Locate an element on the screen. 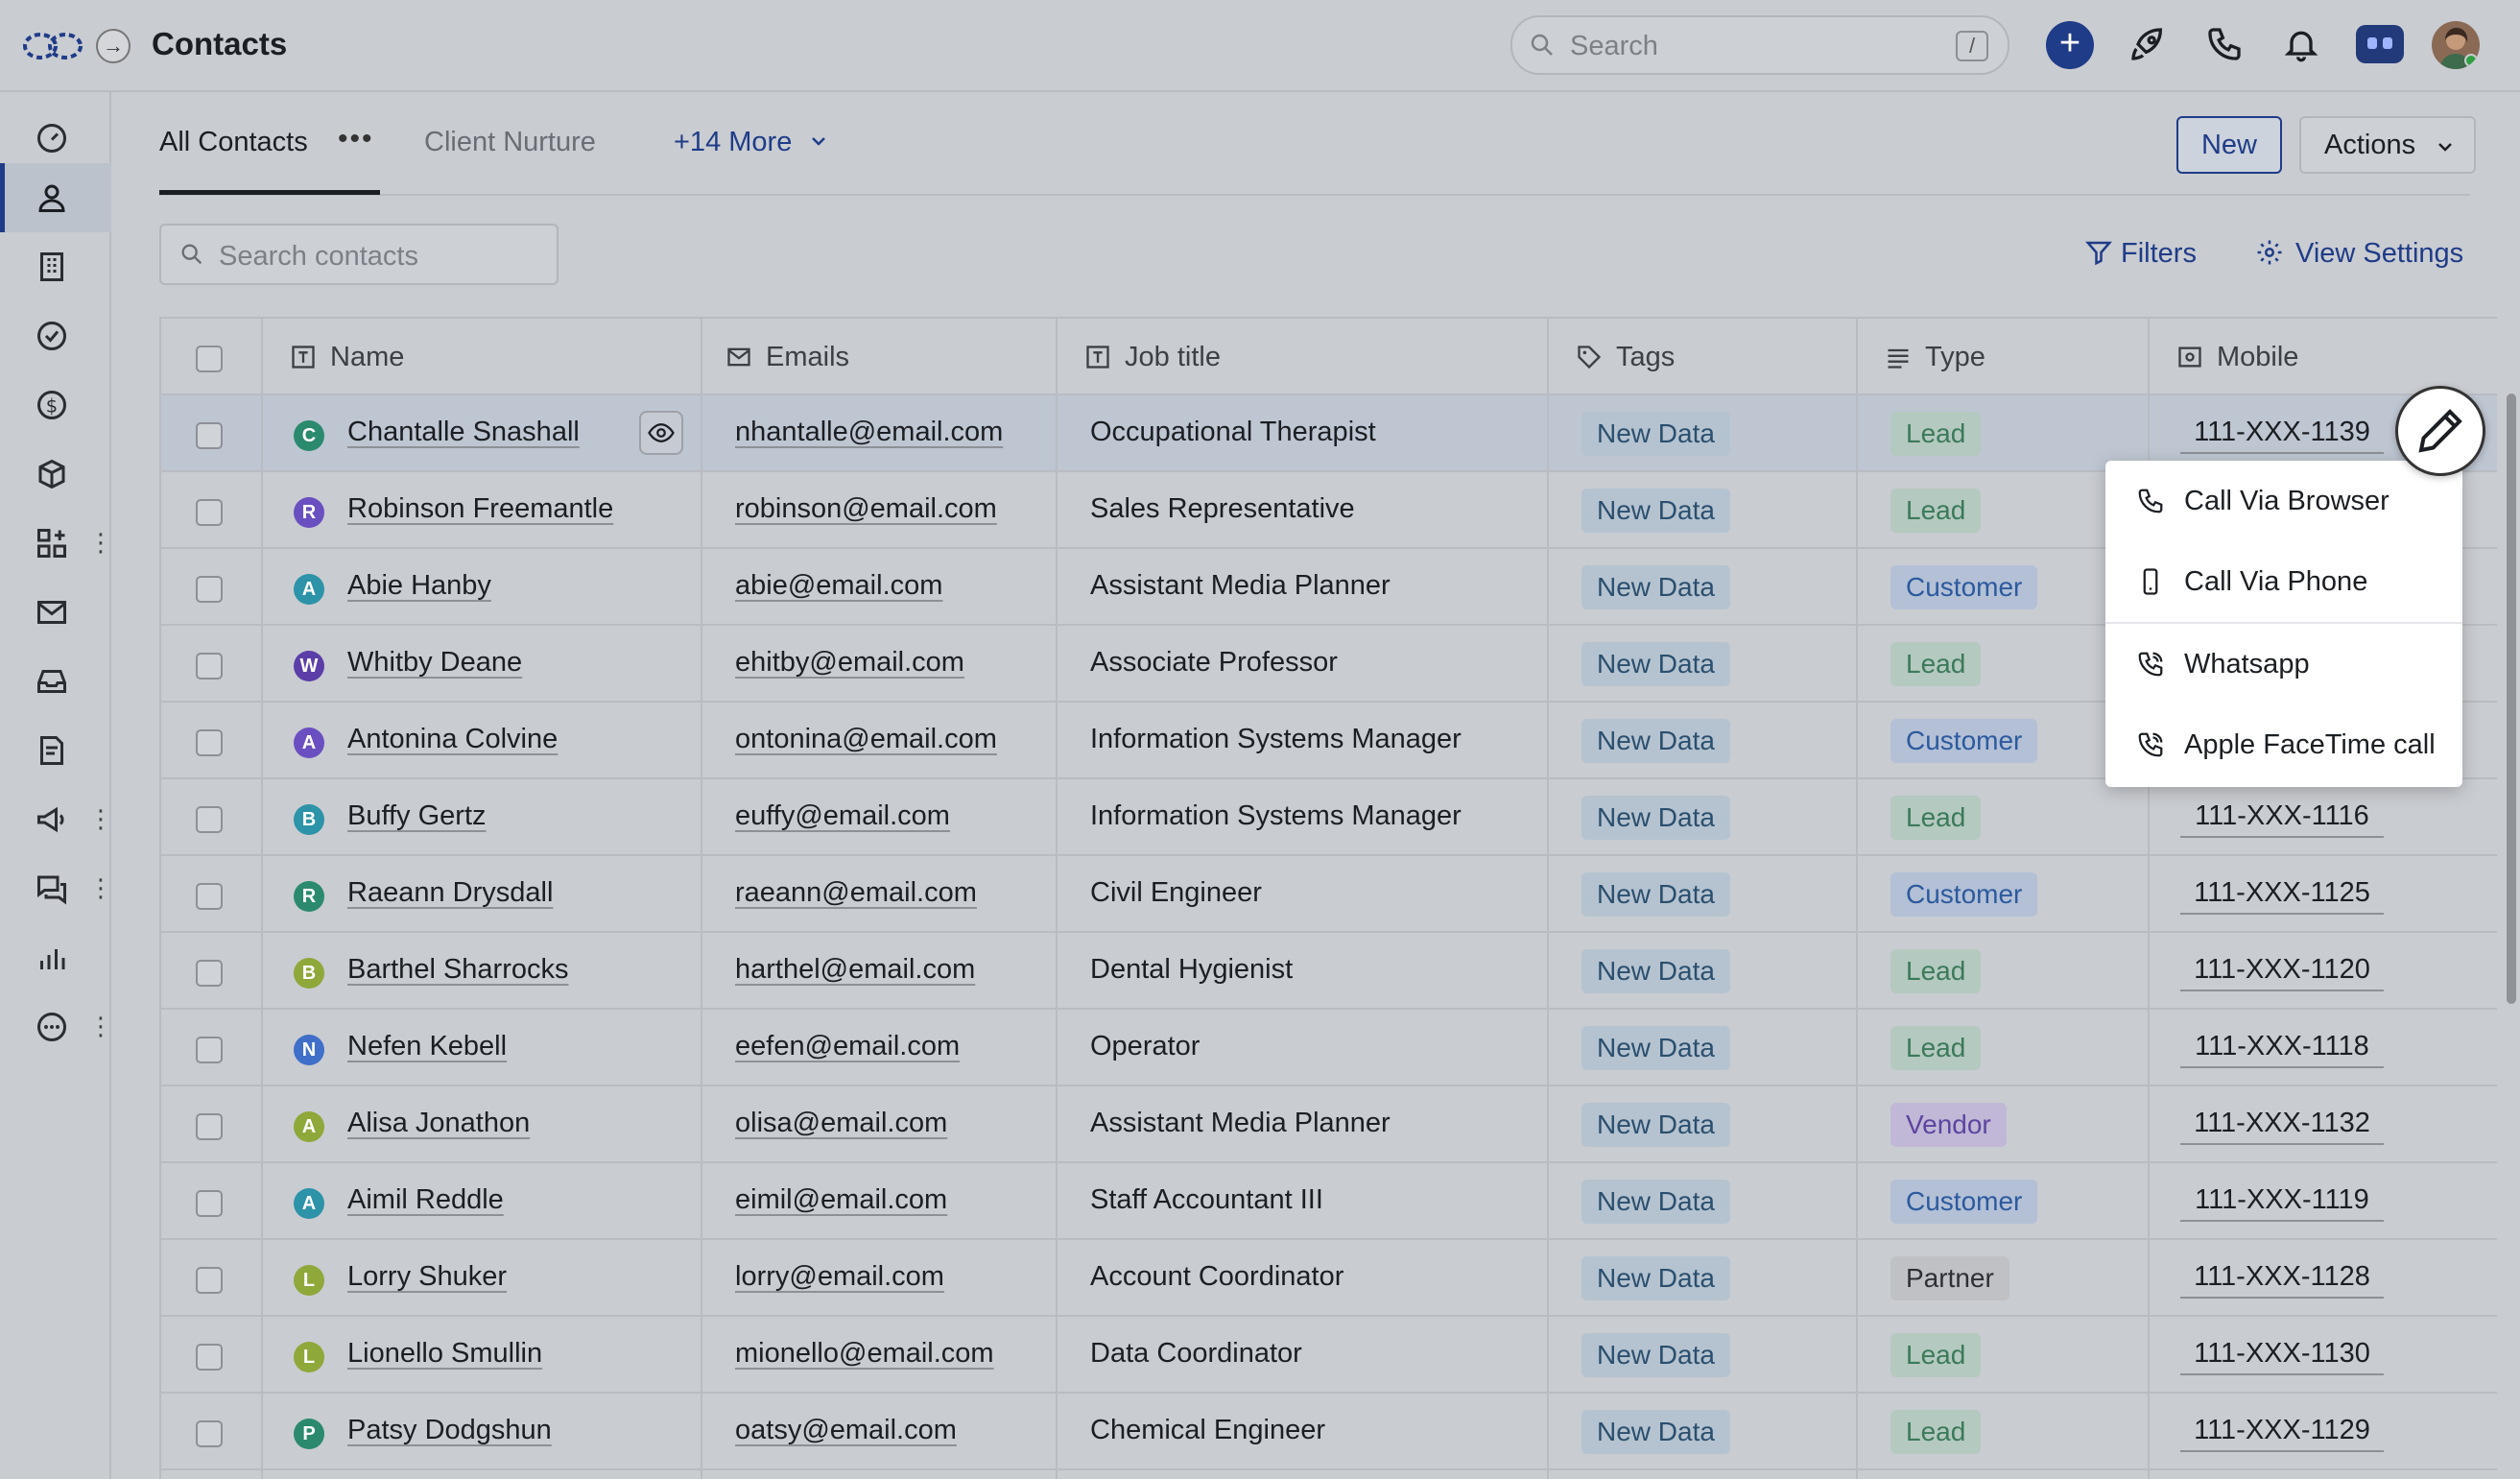  contact-name-link: Lorry Shuker is located at coordinates (428, 1276).